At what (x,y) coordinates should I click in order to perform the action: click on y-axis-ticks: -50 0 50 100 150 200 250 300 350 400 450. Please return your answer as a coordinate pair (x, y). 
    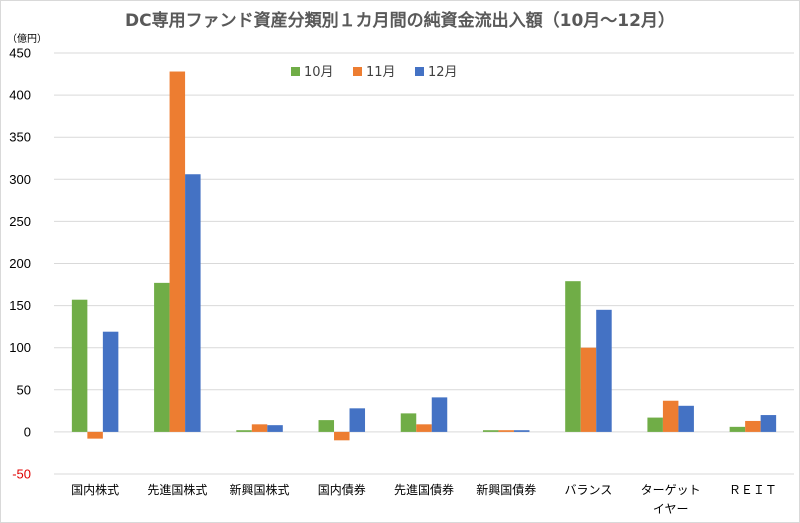
    Looking at the image, I should click on (20, 264).